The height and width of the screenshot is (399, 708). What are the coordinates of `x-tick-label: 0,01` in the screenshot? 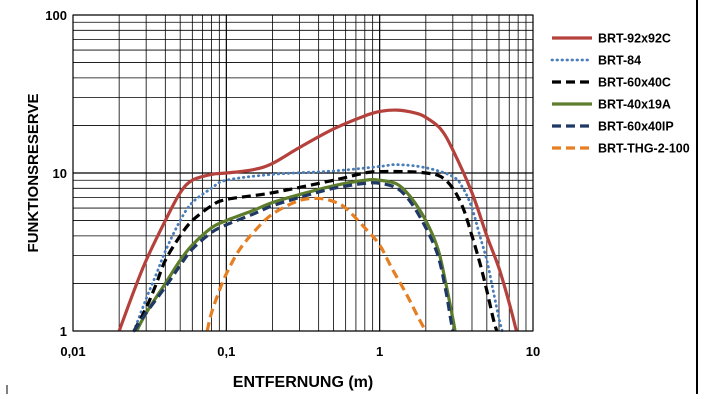 It's located at (72, 351).